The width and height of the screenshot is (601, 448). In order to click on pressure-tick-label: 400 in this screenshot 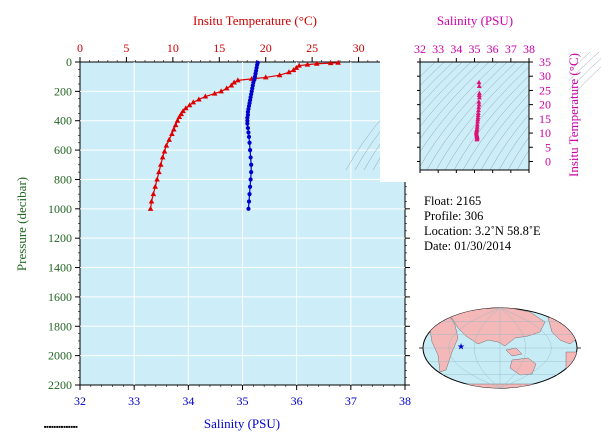, I will do `click(63, 121)`.